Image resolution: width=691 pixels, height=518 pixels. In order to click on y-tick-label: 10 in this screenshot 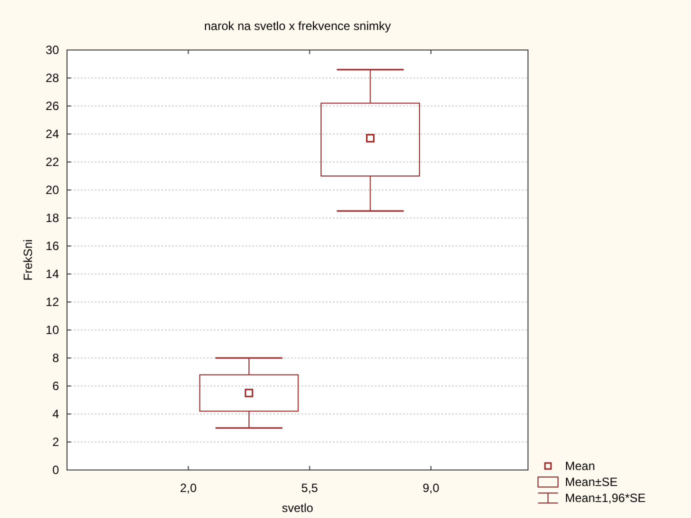, I will do `click(53, 330)`.